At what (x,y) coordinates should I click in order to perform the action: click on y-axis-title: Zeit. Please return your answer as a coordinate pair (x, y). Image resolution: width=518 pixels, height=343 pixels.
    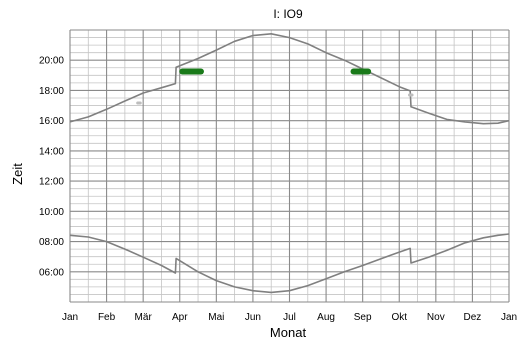
    Looking at the image, I should click on (17, 174).